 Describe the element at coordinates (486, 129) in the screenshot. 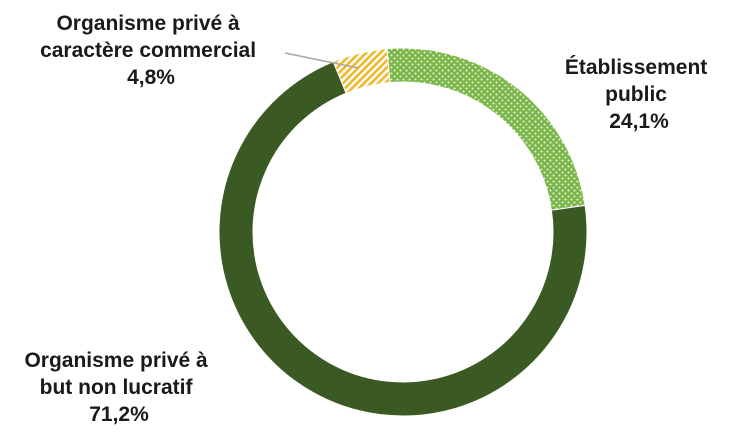

I see `slice-etablissement-public` at that location.